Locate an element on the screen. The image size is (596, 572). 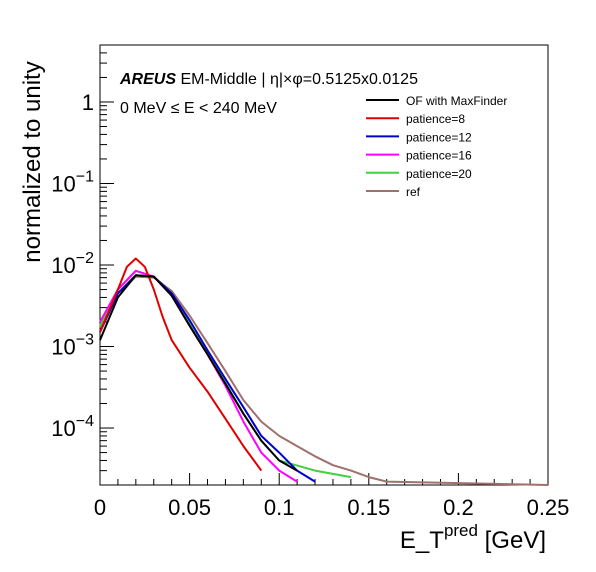
legend-label: patience=20 is located at coordinates (439, 174).